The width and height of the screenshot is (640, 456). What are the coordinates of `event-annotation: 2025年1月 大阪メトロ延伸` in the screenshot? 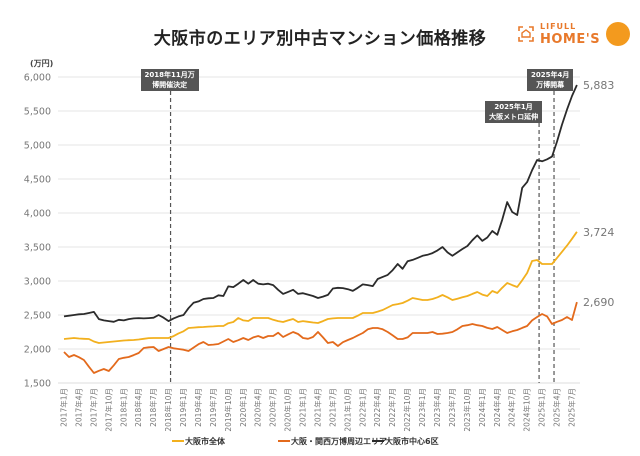 It's located at (514, 112).